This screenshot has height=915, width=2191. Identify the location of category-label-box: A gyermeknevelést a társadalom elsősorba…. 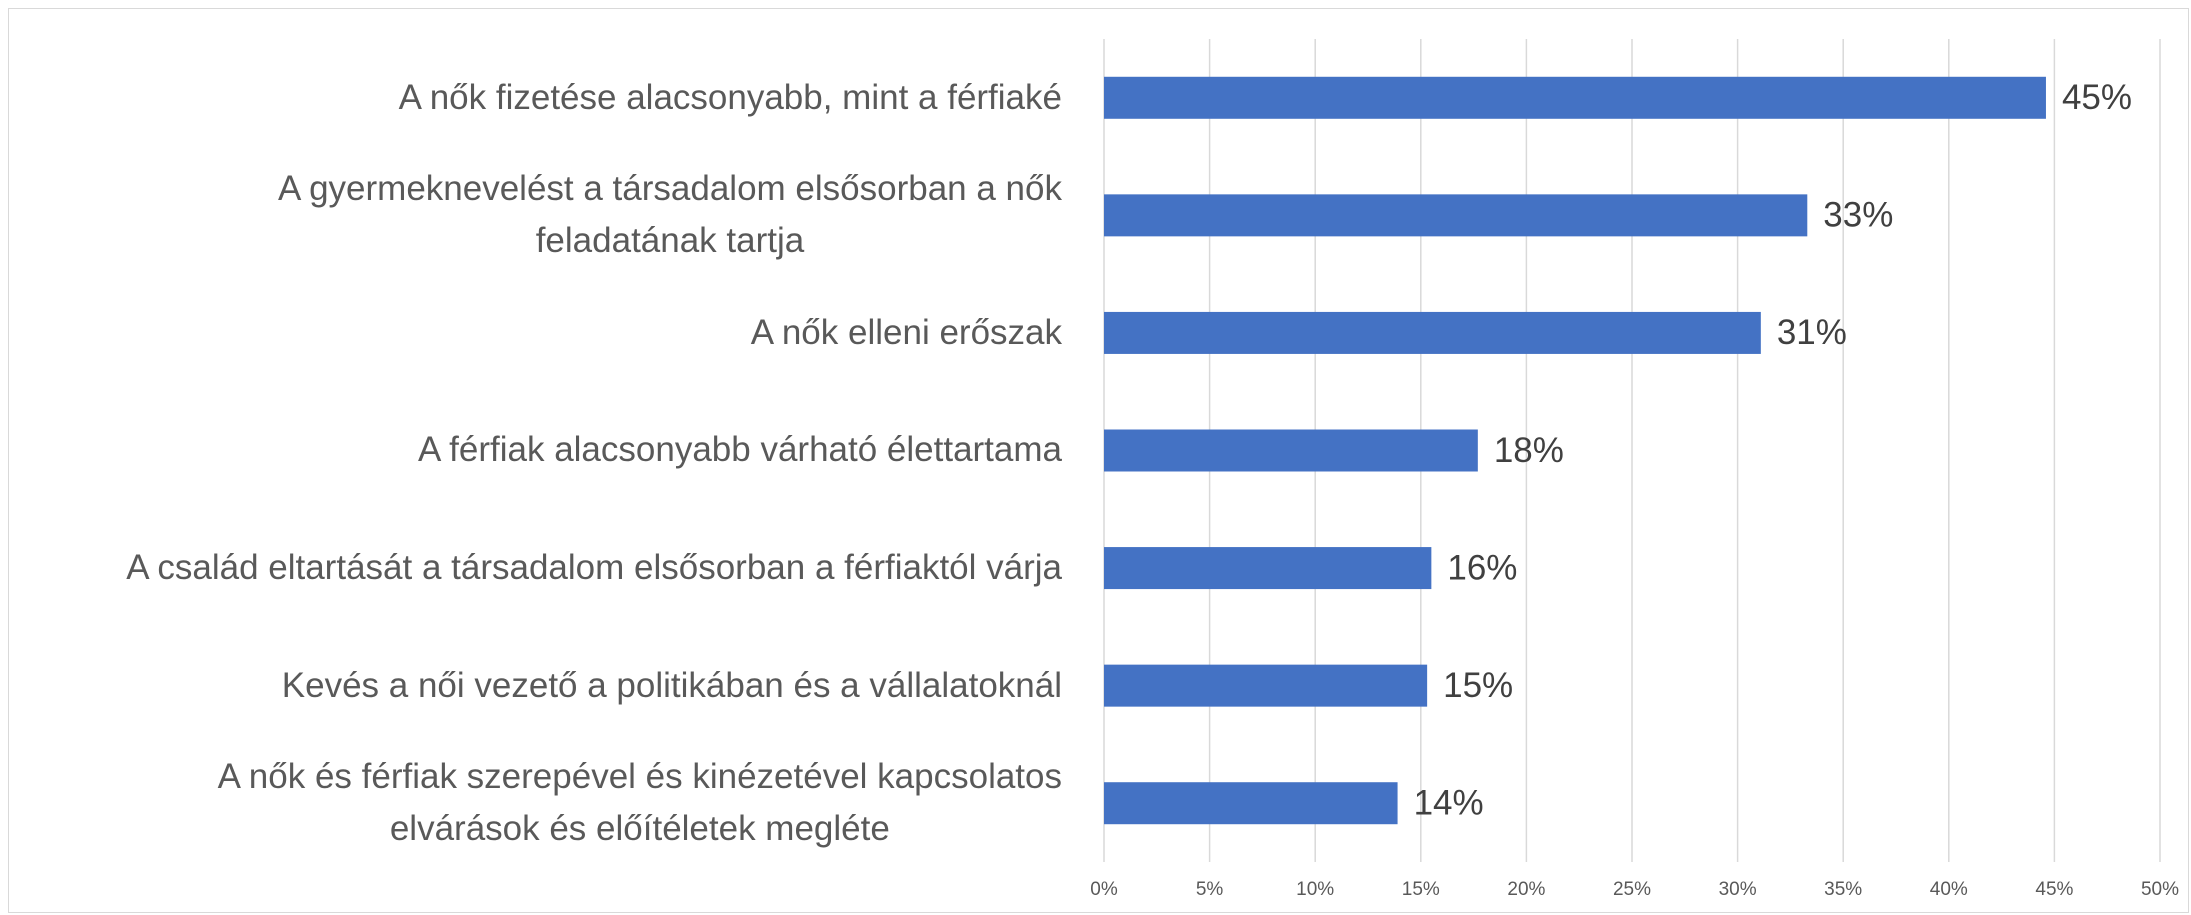
(536, 216).